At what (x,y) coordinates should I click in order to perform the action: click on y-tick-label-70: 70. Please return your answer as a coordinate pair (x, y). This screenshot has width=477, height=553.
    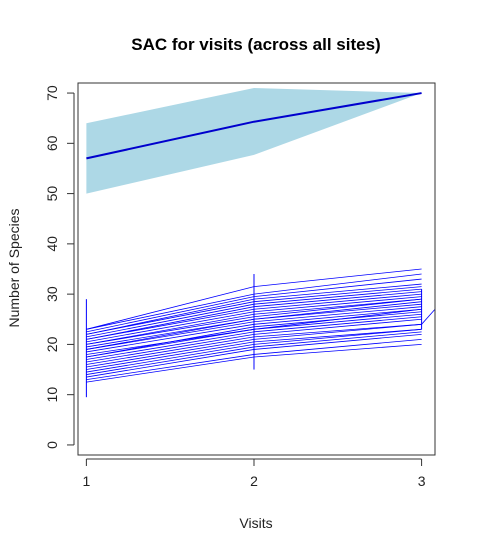
    Looking at the image, I should click on (52, 93).